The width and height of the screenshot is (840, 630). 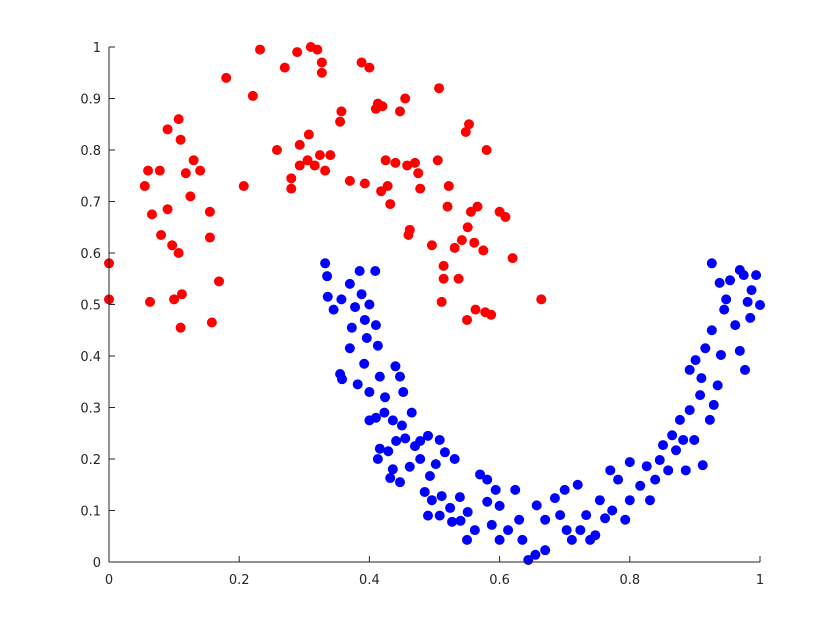 What do you see at coordinates (629, 580) in the screenshot?
I see `x-tick-label: 0.8` at bounding box center [629, 580].